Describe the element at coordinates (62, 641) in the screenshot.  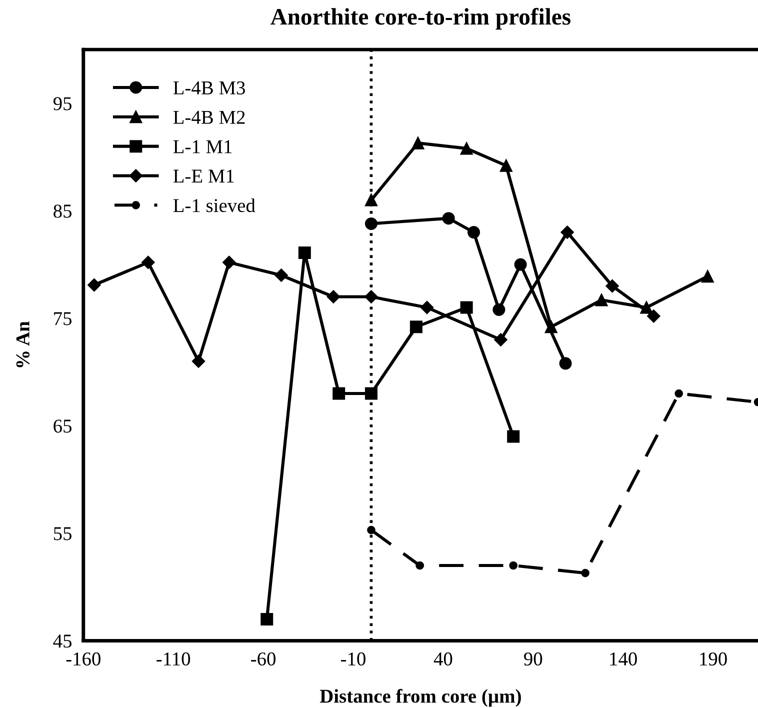
I see `y-tick-label: 45` at that location.